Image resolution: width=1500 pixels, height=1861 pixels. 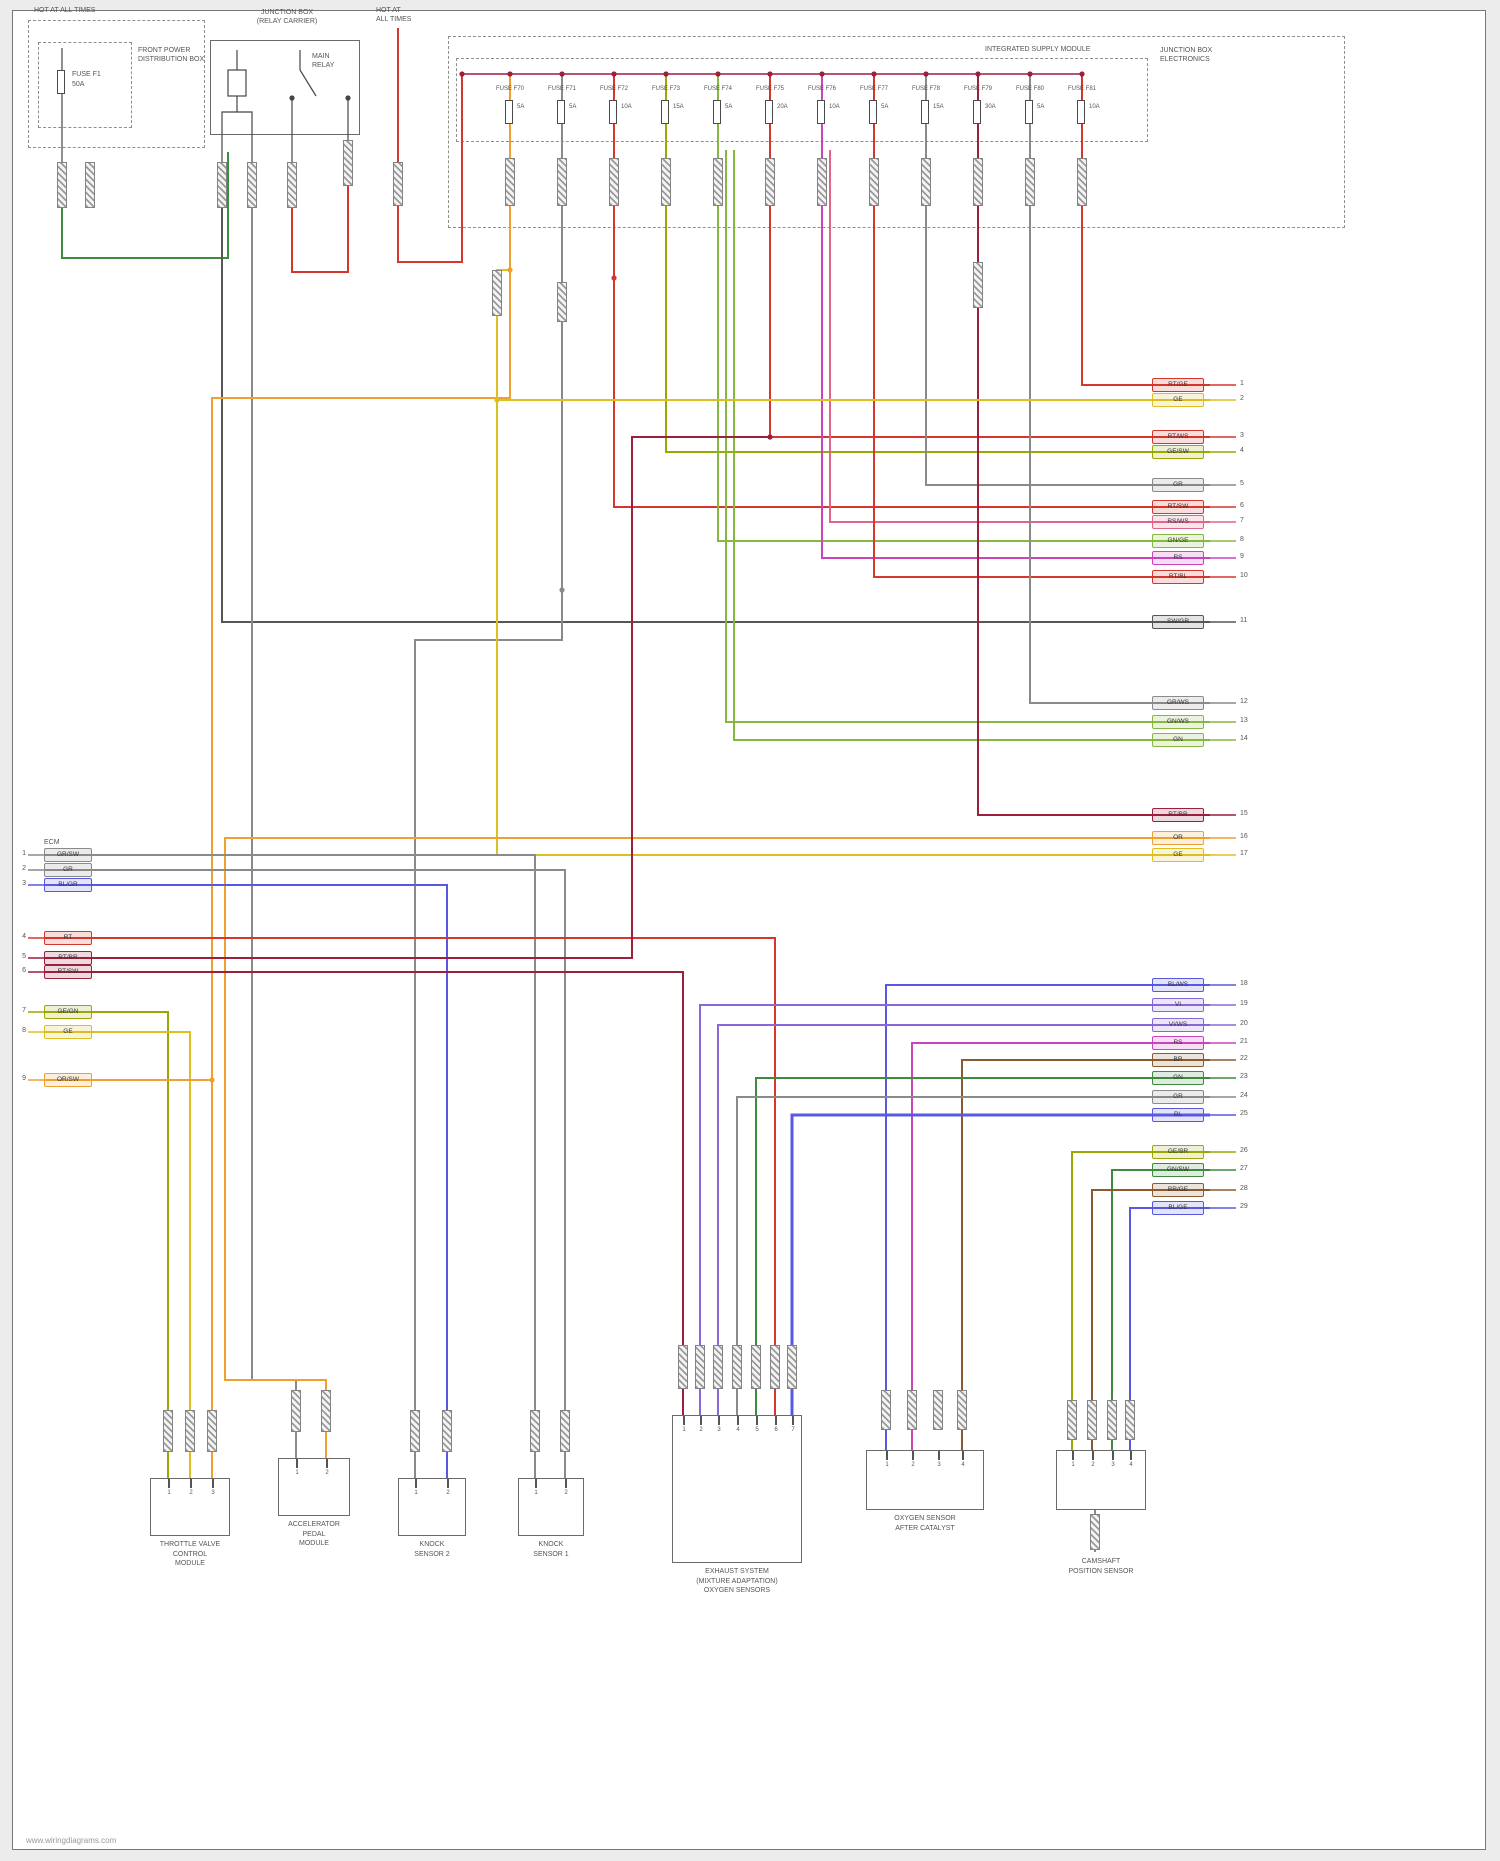 I want to click on caption-line: DISTRIBUTION BOX, so click(x=171, y=60).